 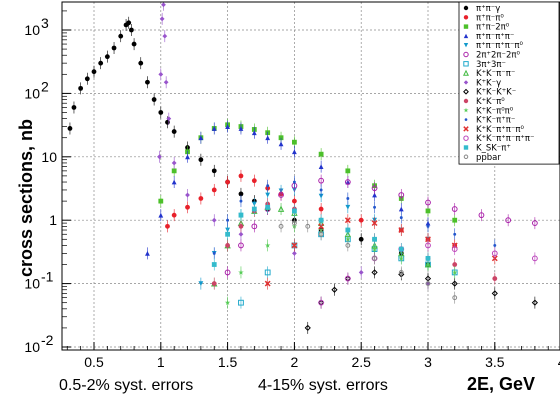 What do you see at coordinates (495, 111) in the screenshot?
I see `legend-entry: K⁺K⁻π⁰π⁰` at bounding box center [495, 111].